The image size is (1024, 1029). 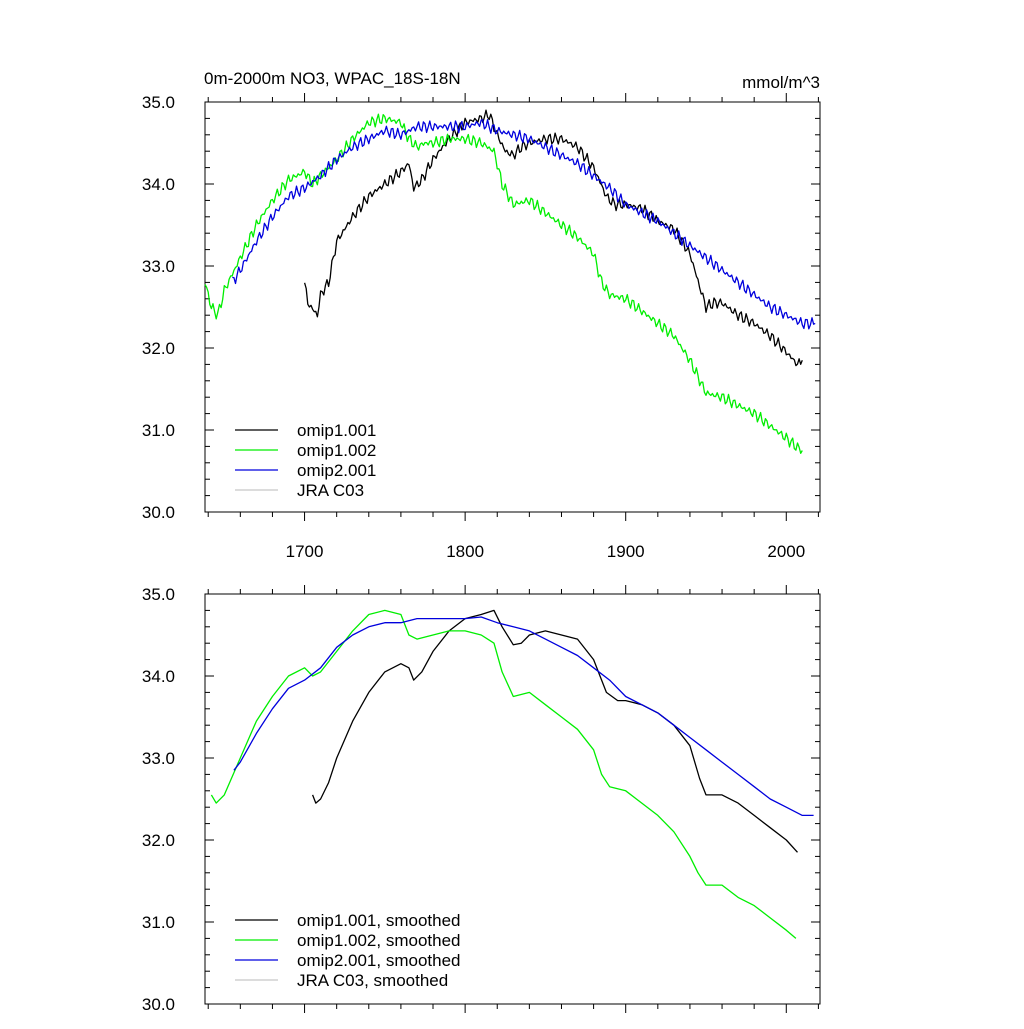 I want to click on legend-label: omip1.001, smoothed, so click(x=379, y=920).